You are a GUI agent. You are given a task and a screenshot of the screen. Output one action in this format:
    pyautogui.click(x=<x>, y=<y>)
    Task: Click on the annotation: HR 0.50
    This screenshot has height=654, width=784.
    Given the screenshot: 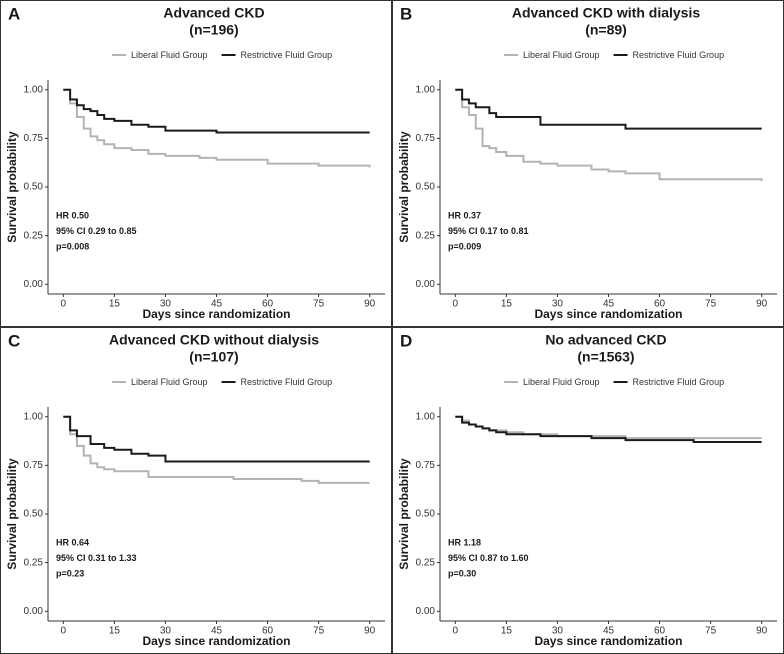 What is the action you would take?
    pyautogui.click(x=72, y=215)
    